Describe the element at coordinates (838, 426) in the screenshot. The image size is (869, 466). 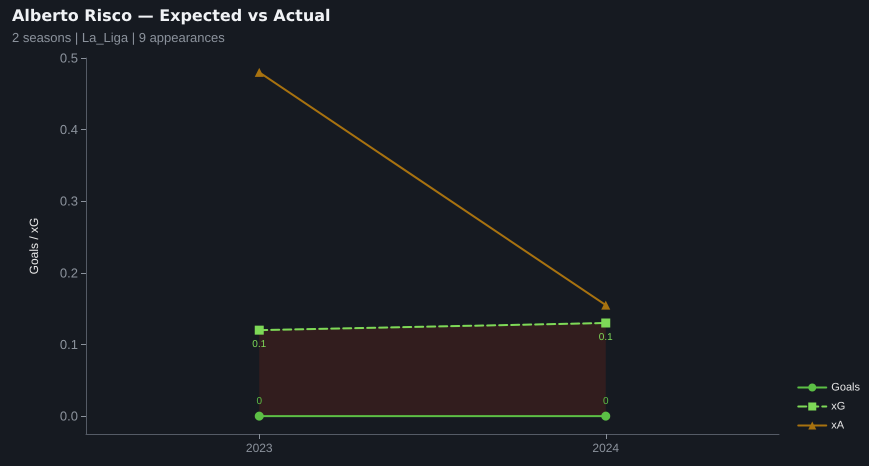
I see `legend-label: xA` at that location.